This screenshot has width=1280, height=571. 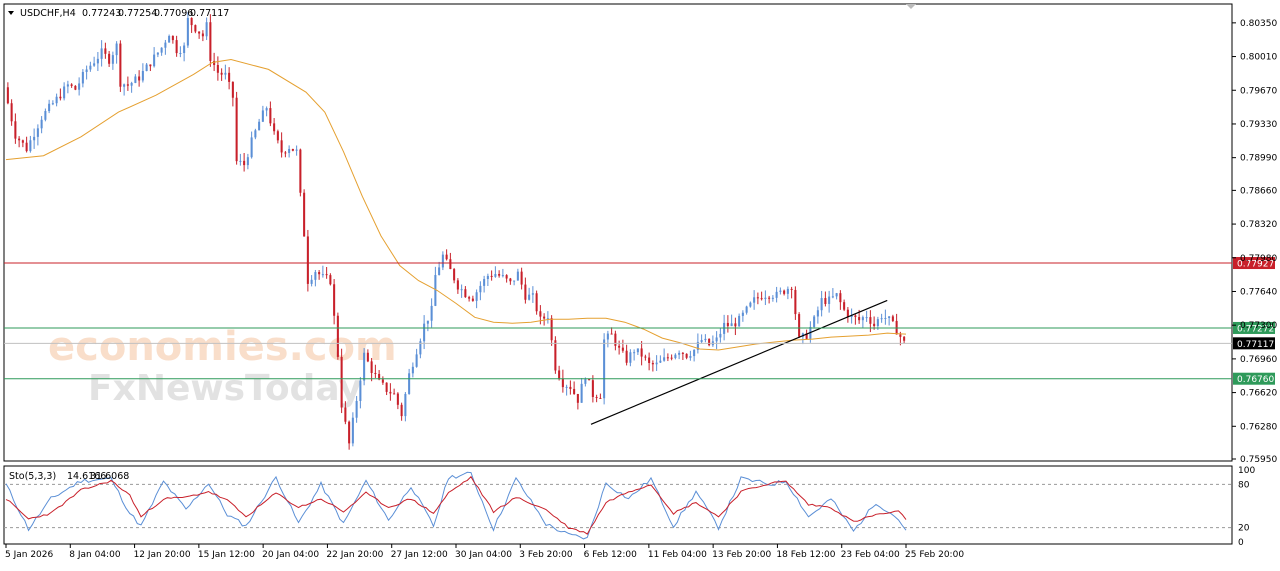 What do you see at coordinates (1258, 292) in the screenshot?
I see `price-tick-label: 0.77640` at bounding box center [1258, 292].